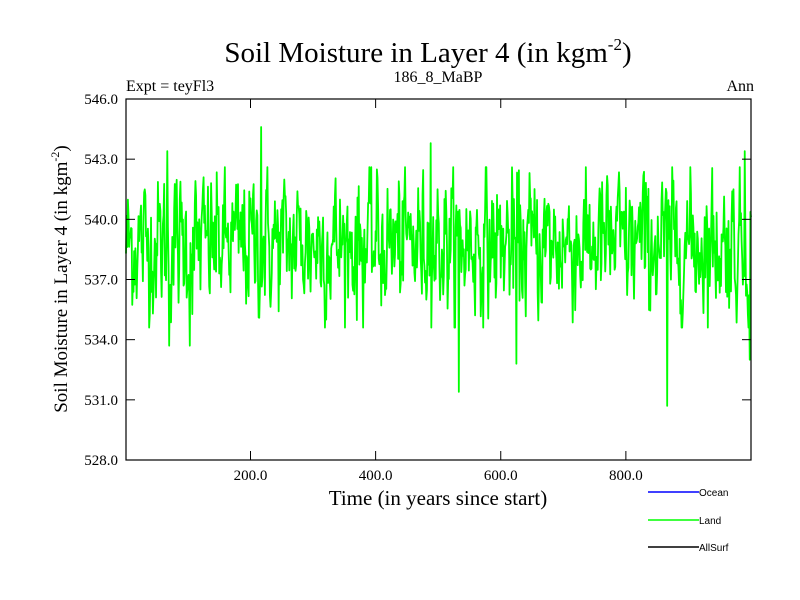 The image size is (800, 600). I want to click on x-tick-label: 600.0, so click(501, 476).